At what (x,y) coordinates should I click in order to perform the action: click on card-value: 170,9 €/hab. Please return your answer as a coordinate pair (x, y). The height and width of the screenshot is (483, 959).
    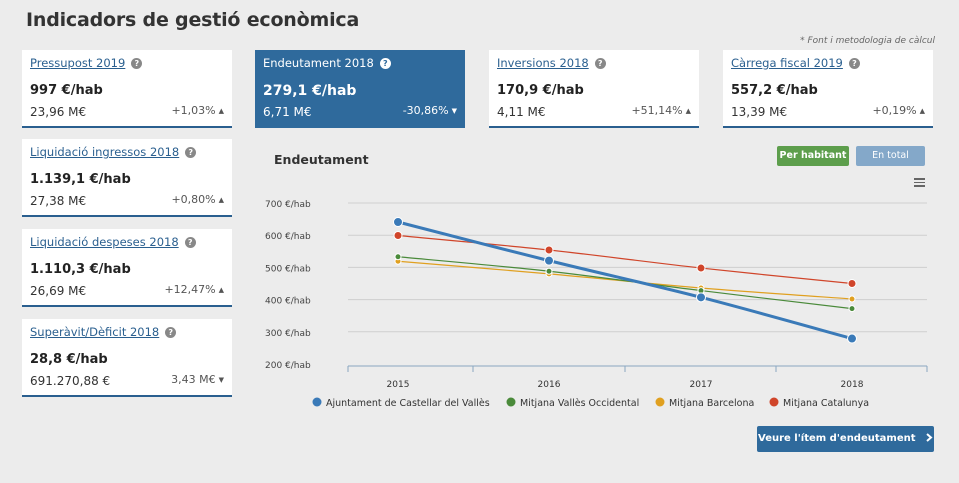
    Looking at the image, I should click on (540, 90).